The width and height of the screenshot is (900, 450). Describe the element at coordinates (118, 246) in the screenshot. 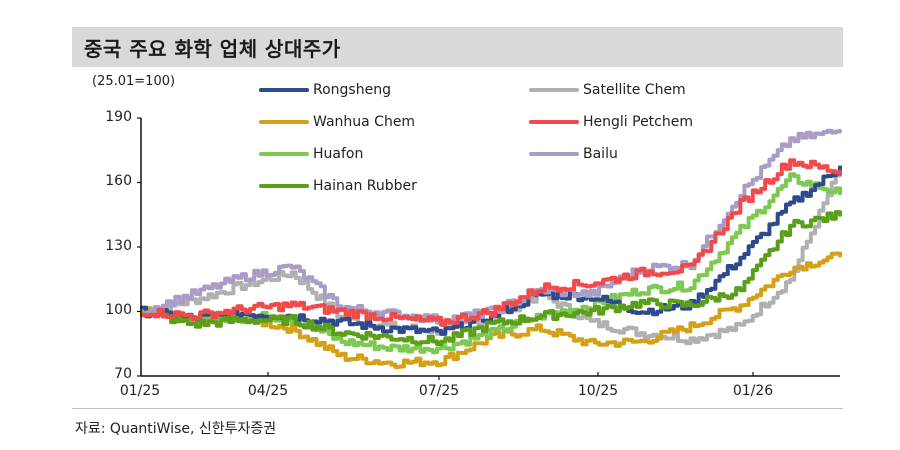

I see `y-tick-130: 130` at that location.